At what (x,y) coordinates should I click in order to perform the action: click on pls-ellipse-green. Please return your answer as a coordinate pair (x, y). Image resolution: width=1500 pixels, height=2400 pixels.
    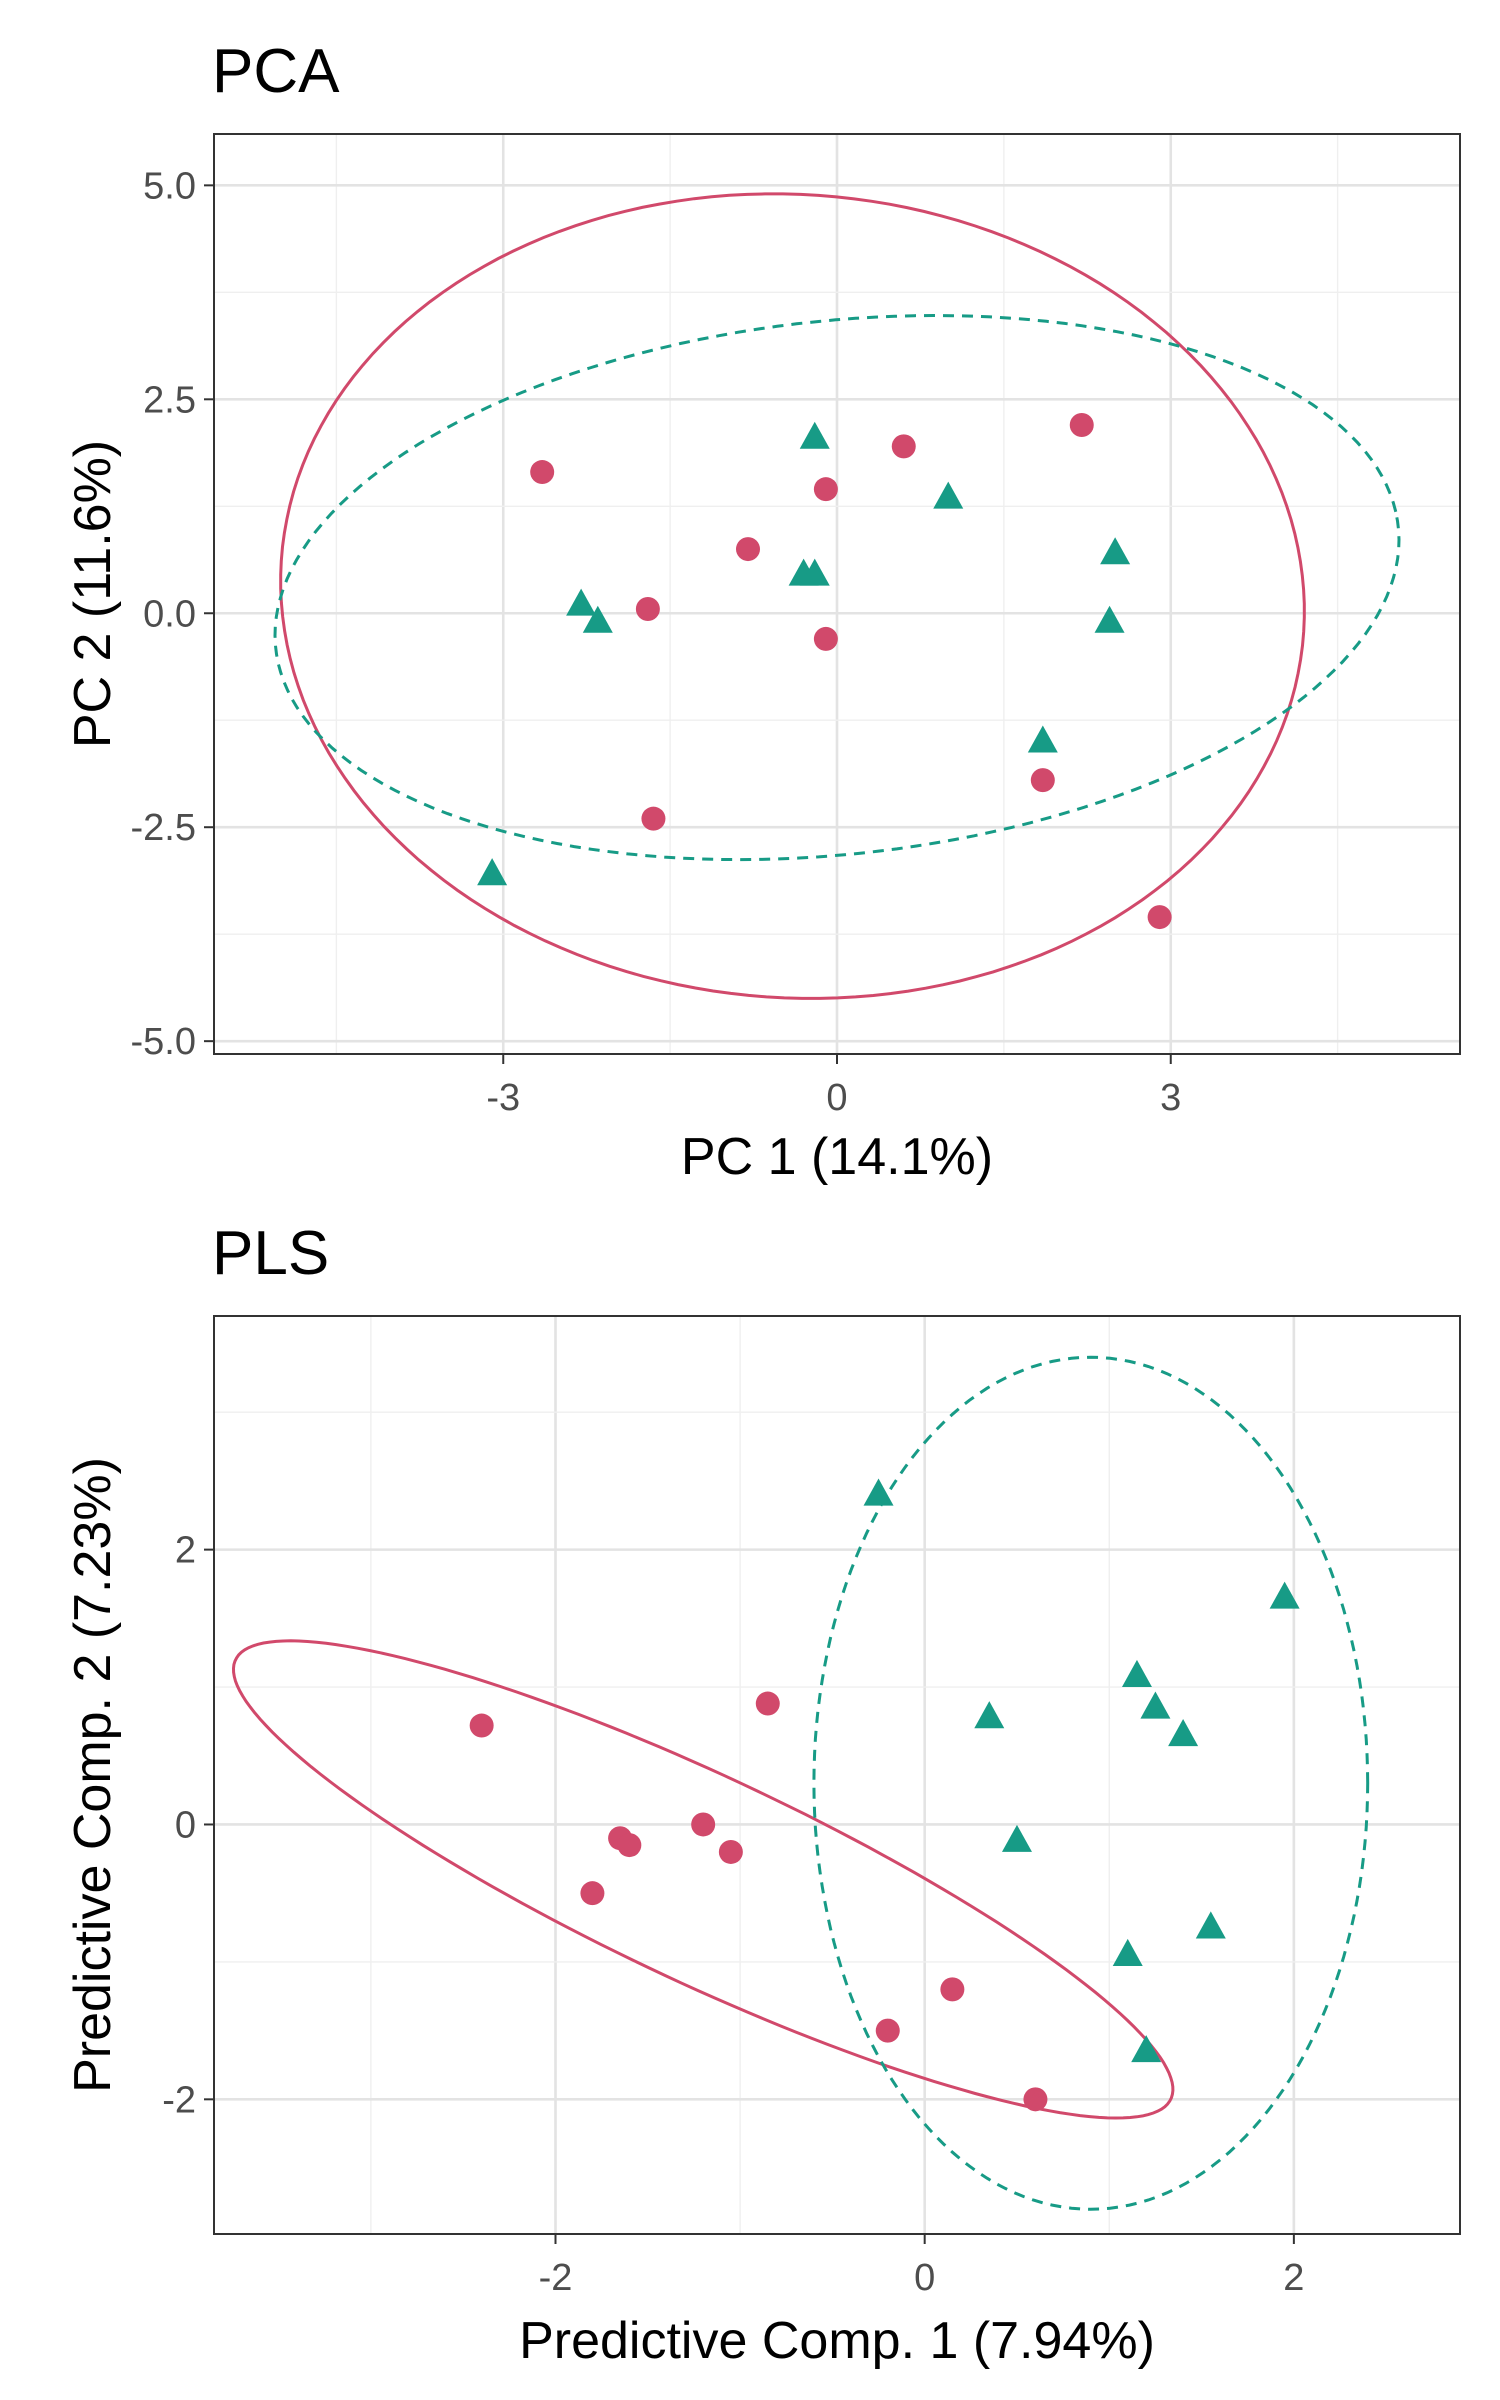
    Looking at the image, I should click on (1091, 1783).